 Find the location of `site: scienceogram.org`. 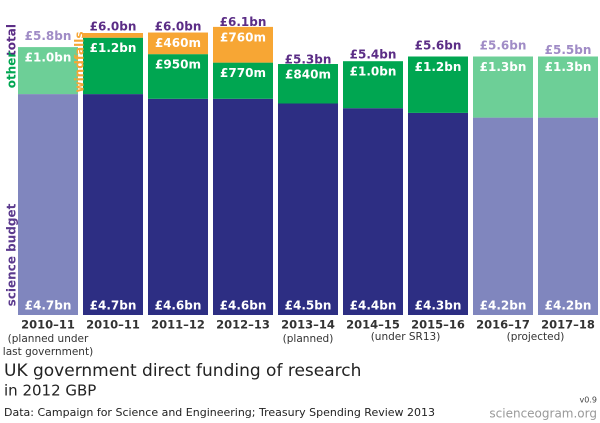

site: scienceogram.org is located at coordinates (543, 414).